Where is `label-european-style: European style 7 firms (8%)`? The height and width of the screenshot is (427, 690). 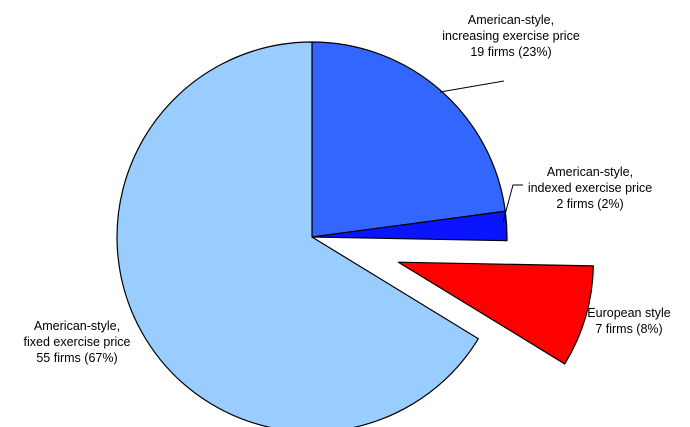 label-european-style: European style 7 firms (8%) is located at coordinates (628, 321).